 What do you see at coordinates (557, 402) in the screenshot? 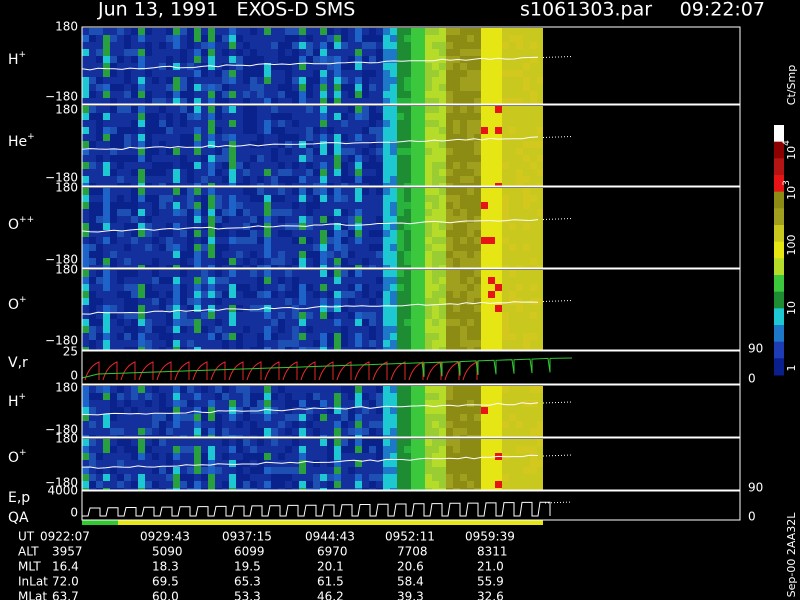
I see `trace-dotted` at bounding box center [557, 402].